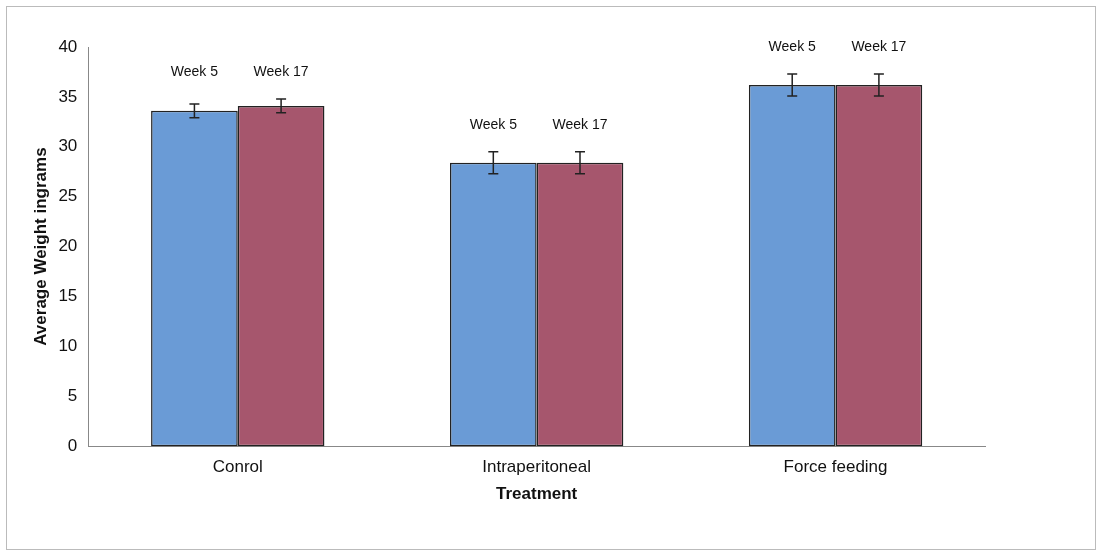 This screenshot has height=556, width=1102. Describe the element at coordinates (537, 494) in the screenshot. I see `x-axis-title: Treatment` at that location.